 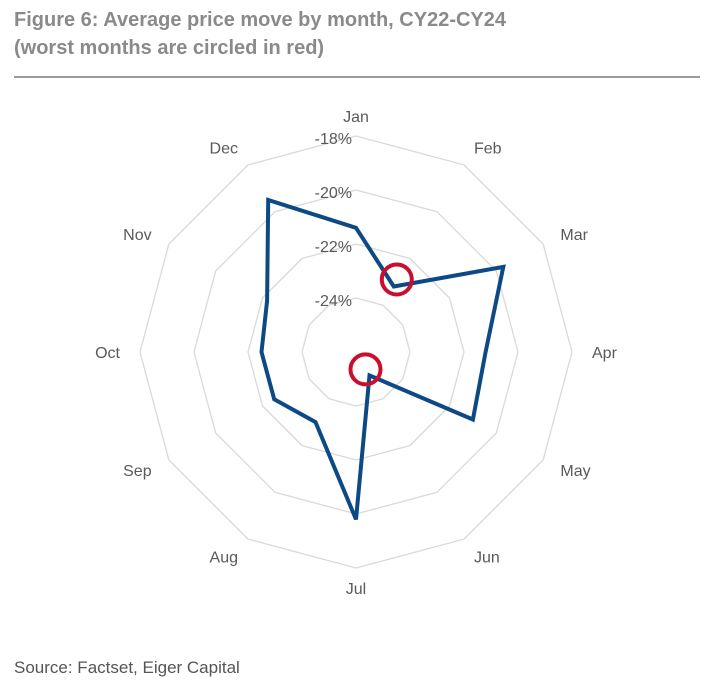 What do you see at coordinates (488, 149) in the screenshot?
I see `category-label-feb: Feb` at bounding box center [488, 149].